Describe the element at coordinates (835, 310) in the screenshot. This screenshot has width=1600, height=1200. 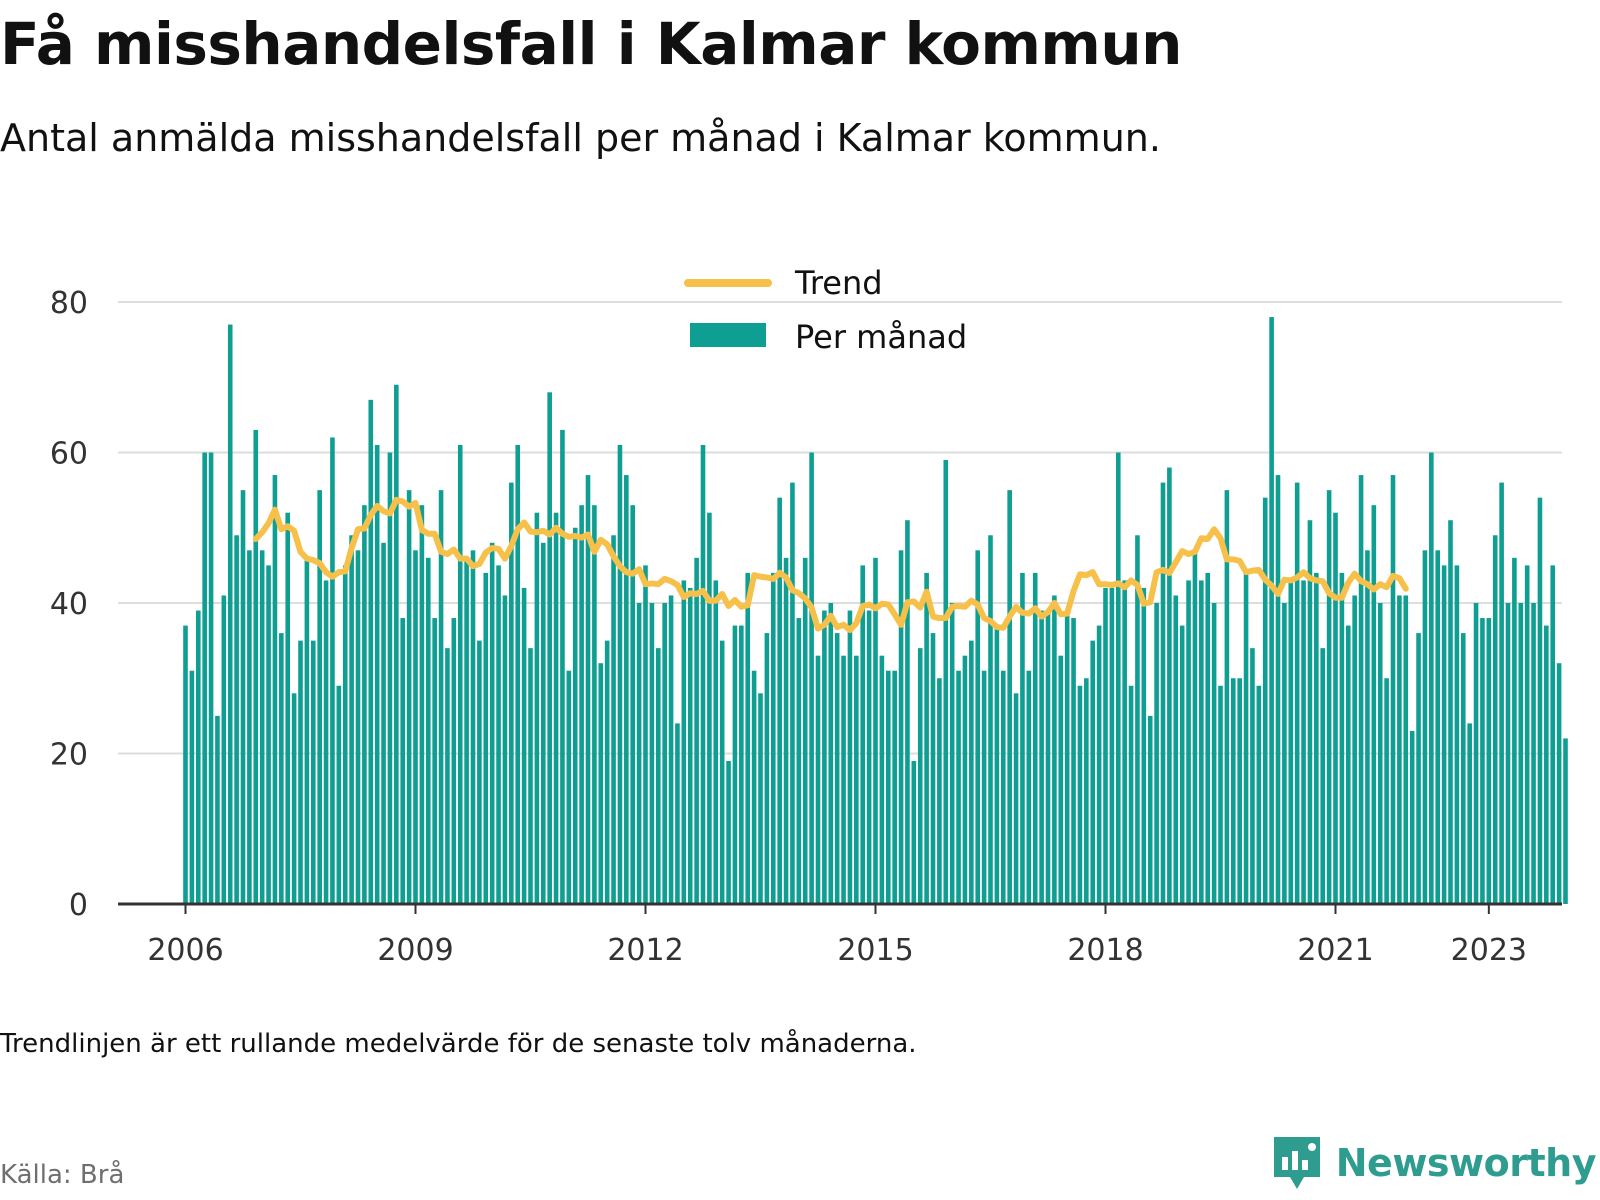
I see `legend: Trend Per månad` at that location.